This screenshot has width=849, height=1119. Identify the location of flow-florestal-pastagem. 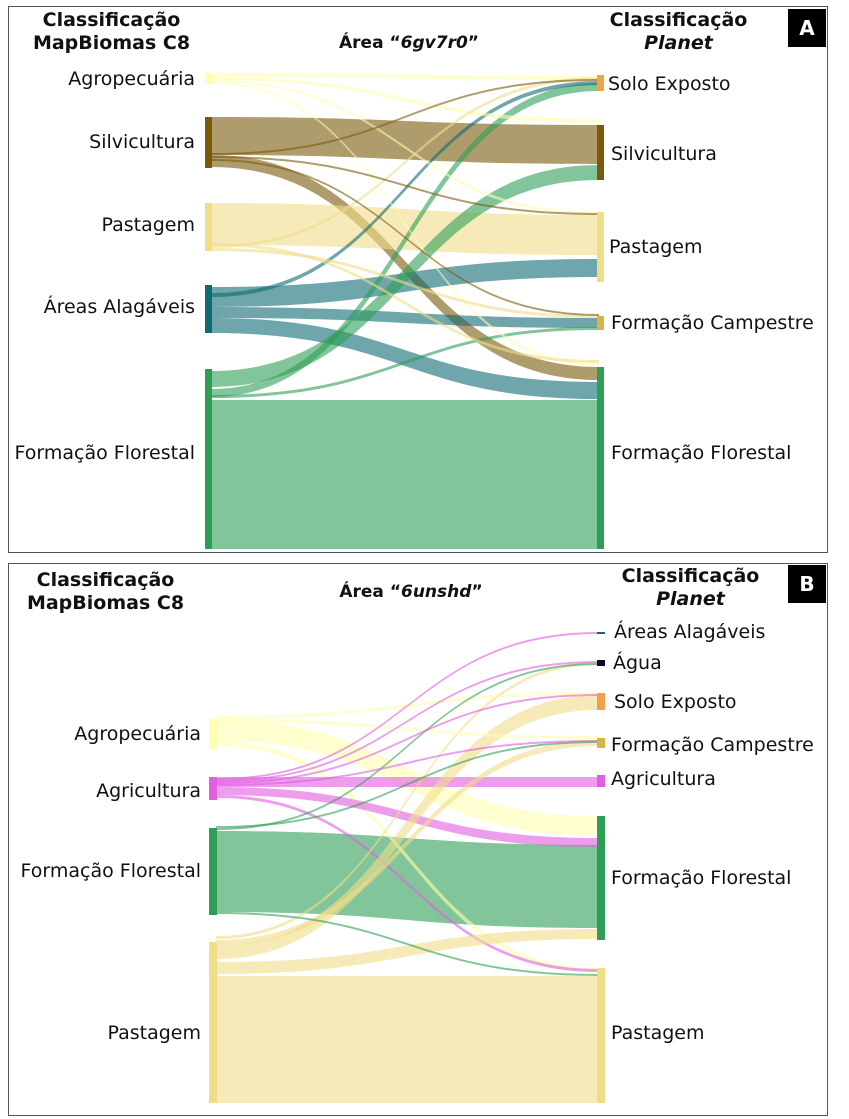
(407, 944).